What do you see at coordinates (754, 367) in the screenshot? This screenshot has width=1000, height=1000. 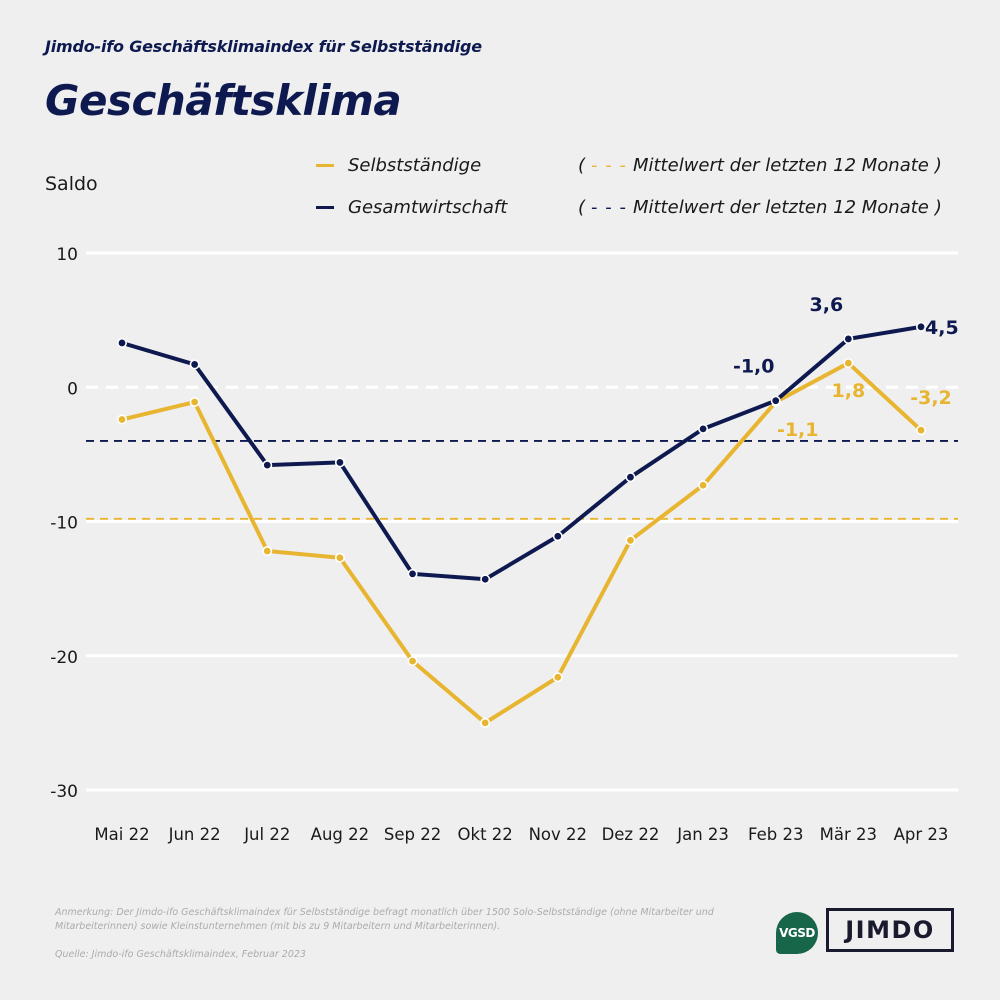 I see `data-label: -1,0` at bounding box center [754, 367].